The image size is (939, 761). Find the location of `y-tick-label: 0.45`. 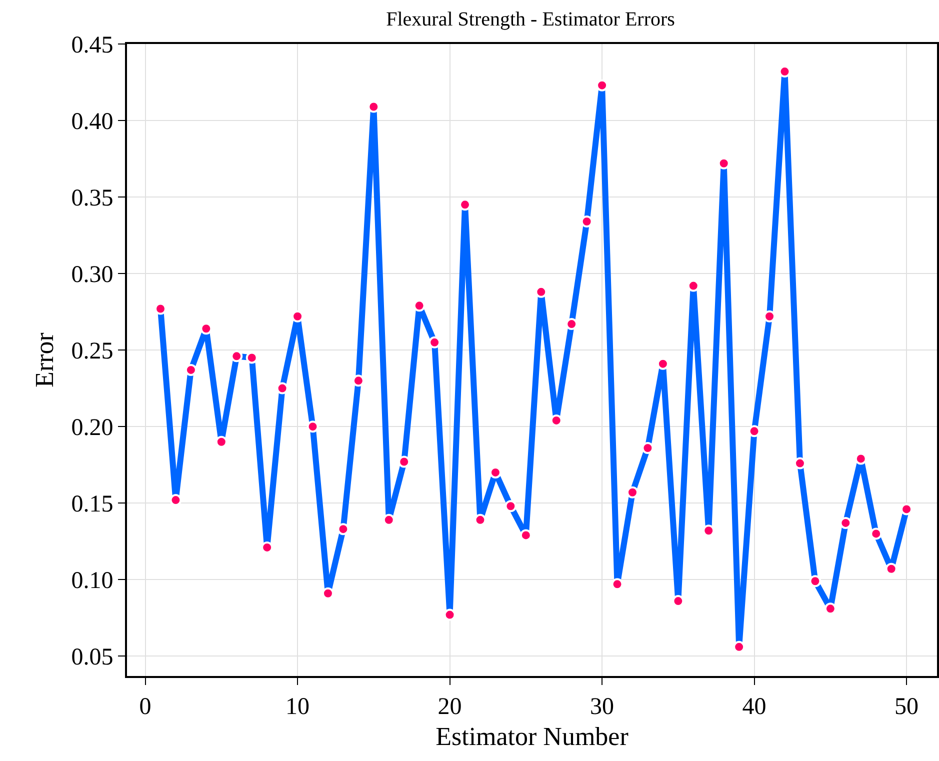

y-tick-label: 0.45 is located at coordinates (92, 45).